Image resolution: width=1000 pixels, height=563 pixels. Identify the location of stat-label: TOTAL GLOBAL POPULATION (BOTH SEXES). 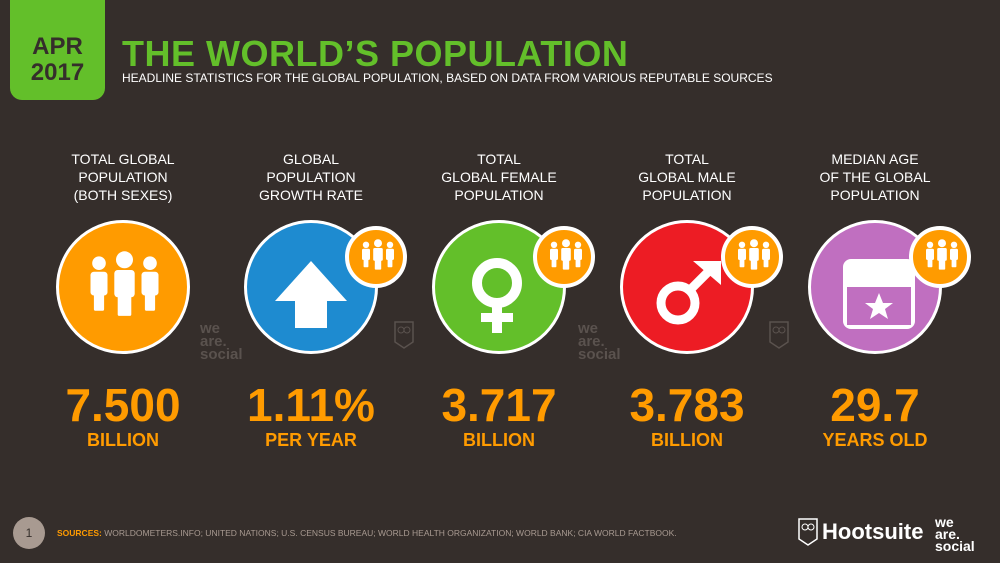
(123, 177).